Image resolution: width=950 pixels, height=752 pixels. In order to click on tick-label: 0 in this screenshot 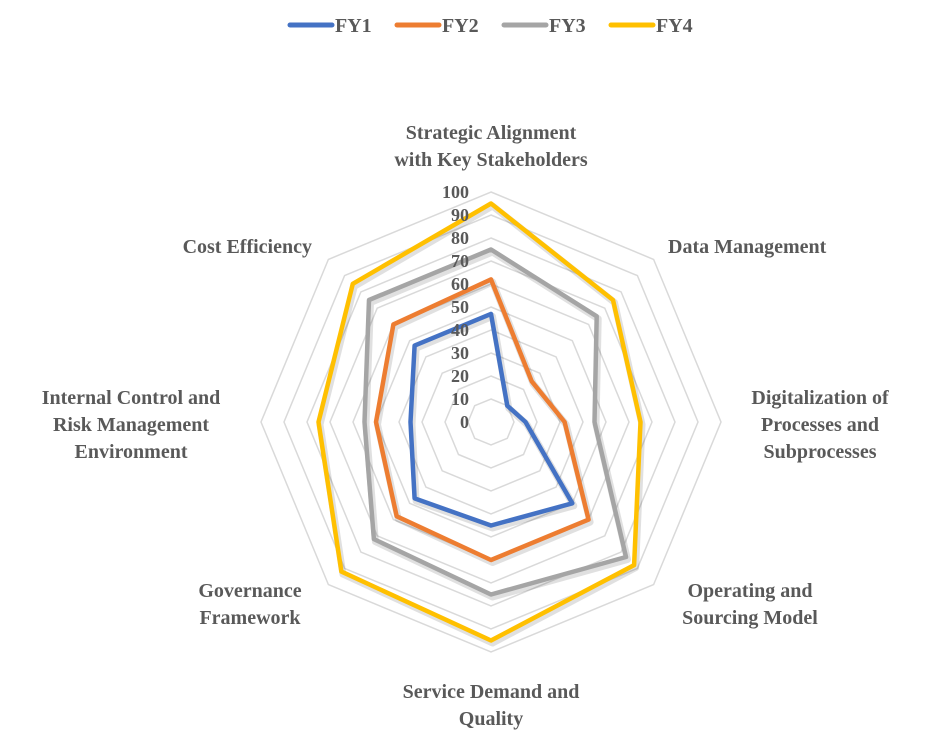, I will do `click(464, 422)`.